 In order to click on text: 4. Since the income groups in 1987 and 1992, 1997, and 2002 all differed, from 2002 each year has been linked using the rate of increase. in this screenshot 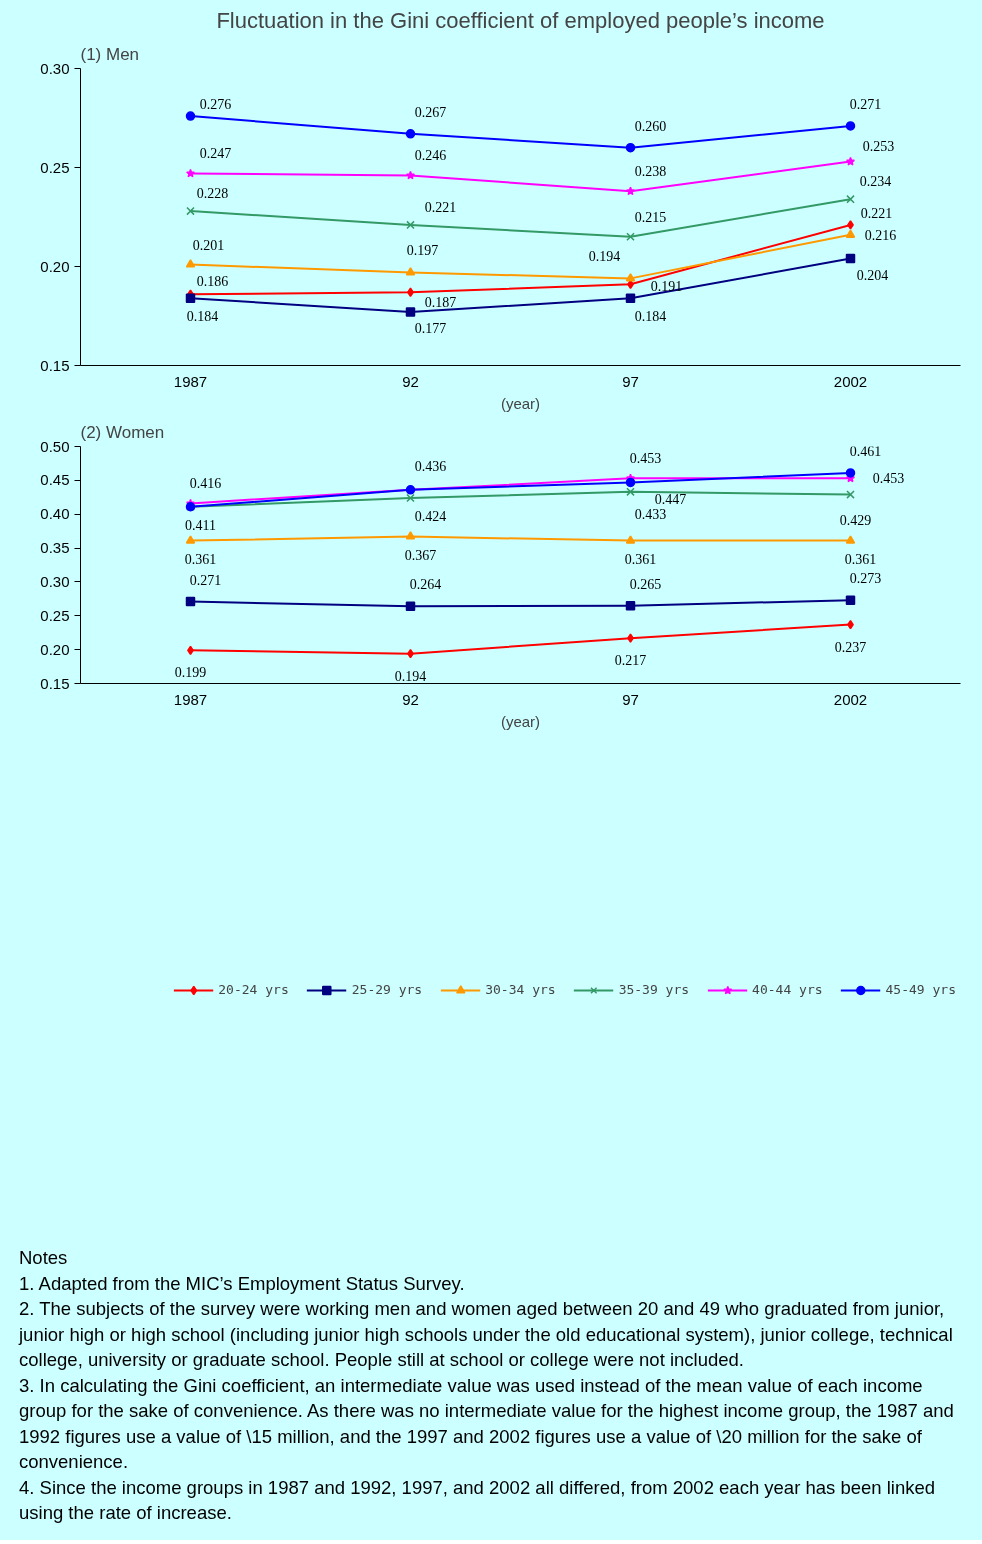, I will do `click(478, 1500)`.